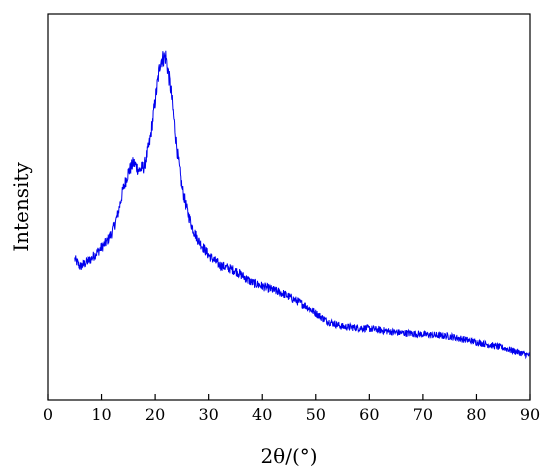 This screenshot has height=476, width=550. What do you see at coordinates (291, 409) in the screenshot?
I see `x-axis-ticks: 0 10 20 30 40 50 60 70 80 90` at bounding box center [291, 409].